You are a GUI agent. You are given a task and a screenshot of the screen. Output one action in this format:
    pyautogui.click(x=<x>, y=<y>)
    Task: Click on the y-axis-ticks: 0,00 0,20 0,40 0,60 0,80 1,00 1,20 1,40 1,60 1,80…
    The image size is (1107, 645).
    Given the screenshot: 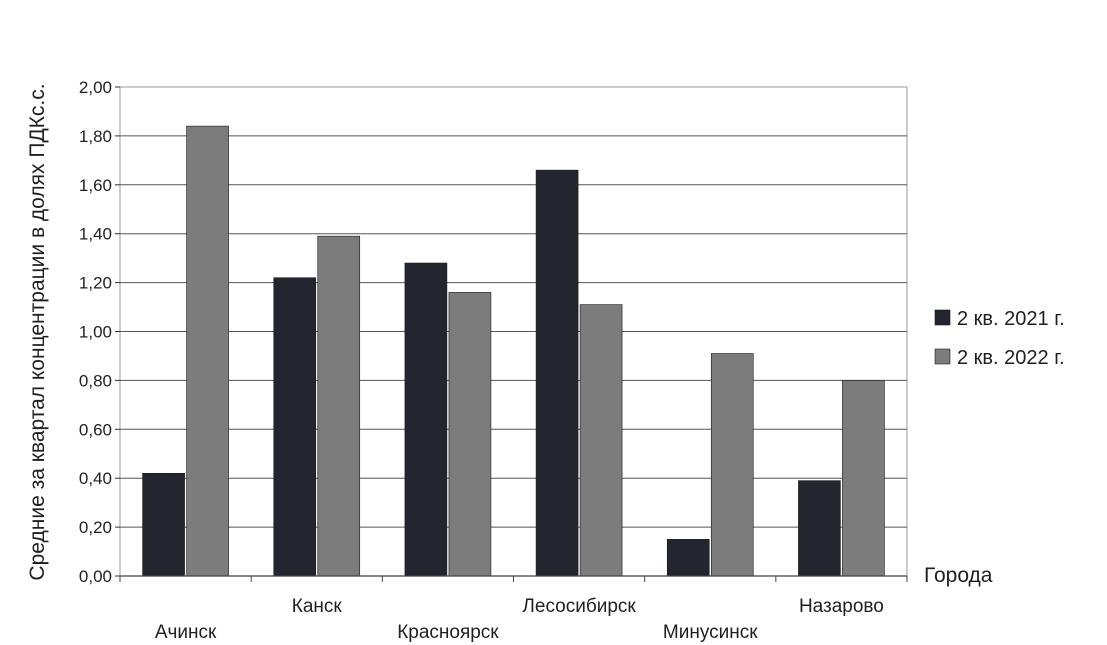 What is the action you would take?
    pyautogui.click(x=99, y=332)
    